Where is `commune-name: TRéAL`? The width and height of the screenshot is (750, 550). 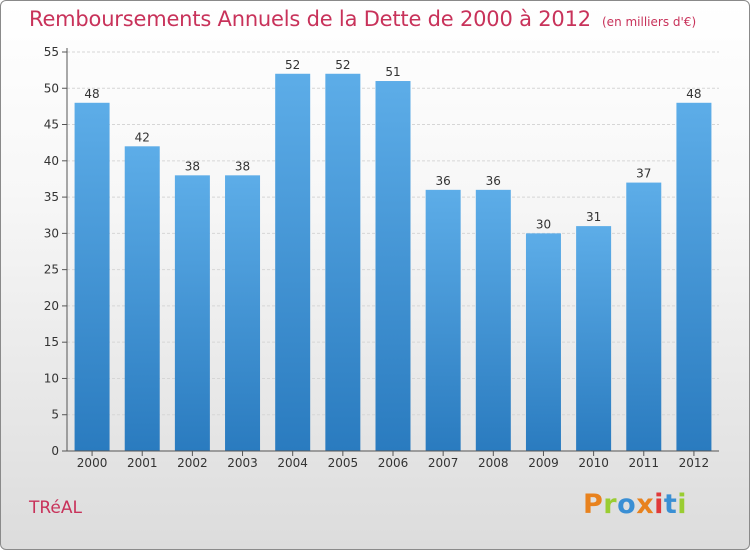 commune-name: TRéAL is located at coordinates (55, 508).